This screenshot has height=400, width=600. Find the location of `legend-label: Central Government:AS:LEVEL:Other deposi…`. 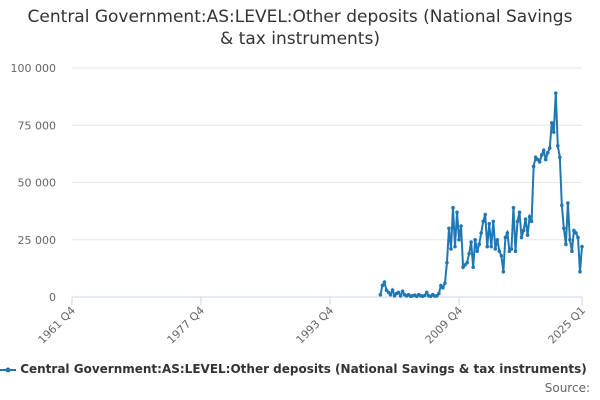

legend-label: Central Government:AS:LEVEL:Other deposi… is located at coordinates (303, 369).